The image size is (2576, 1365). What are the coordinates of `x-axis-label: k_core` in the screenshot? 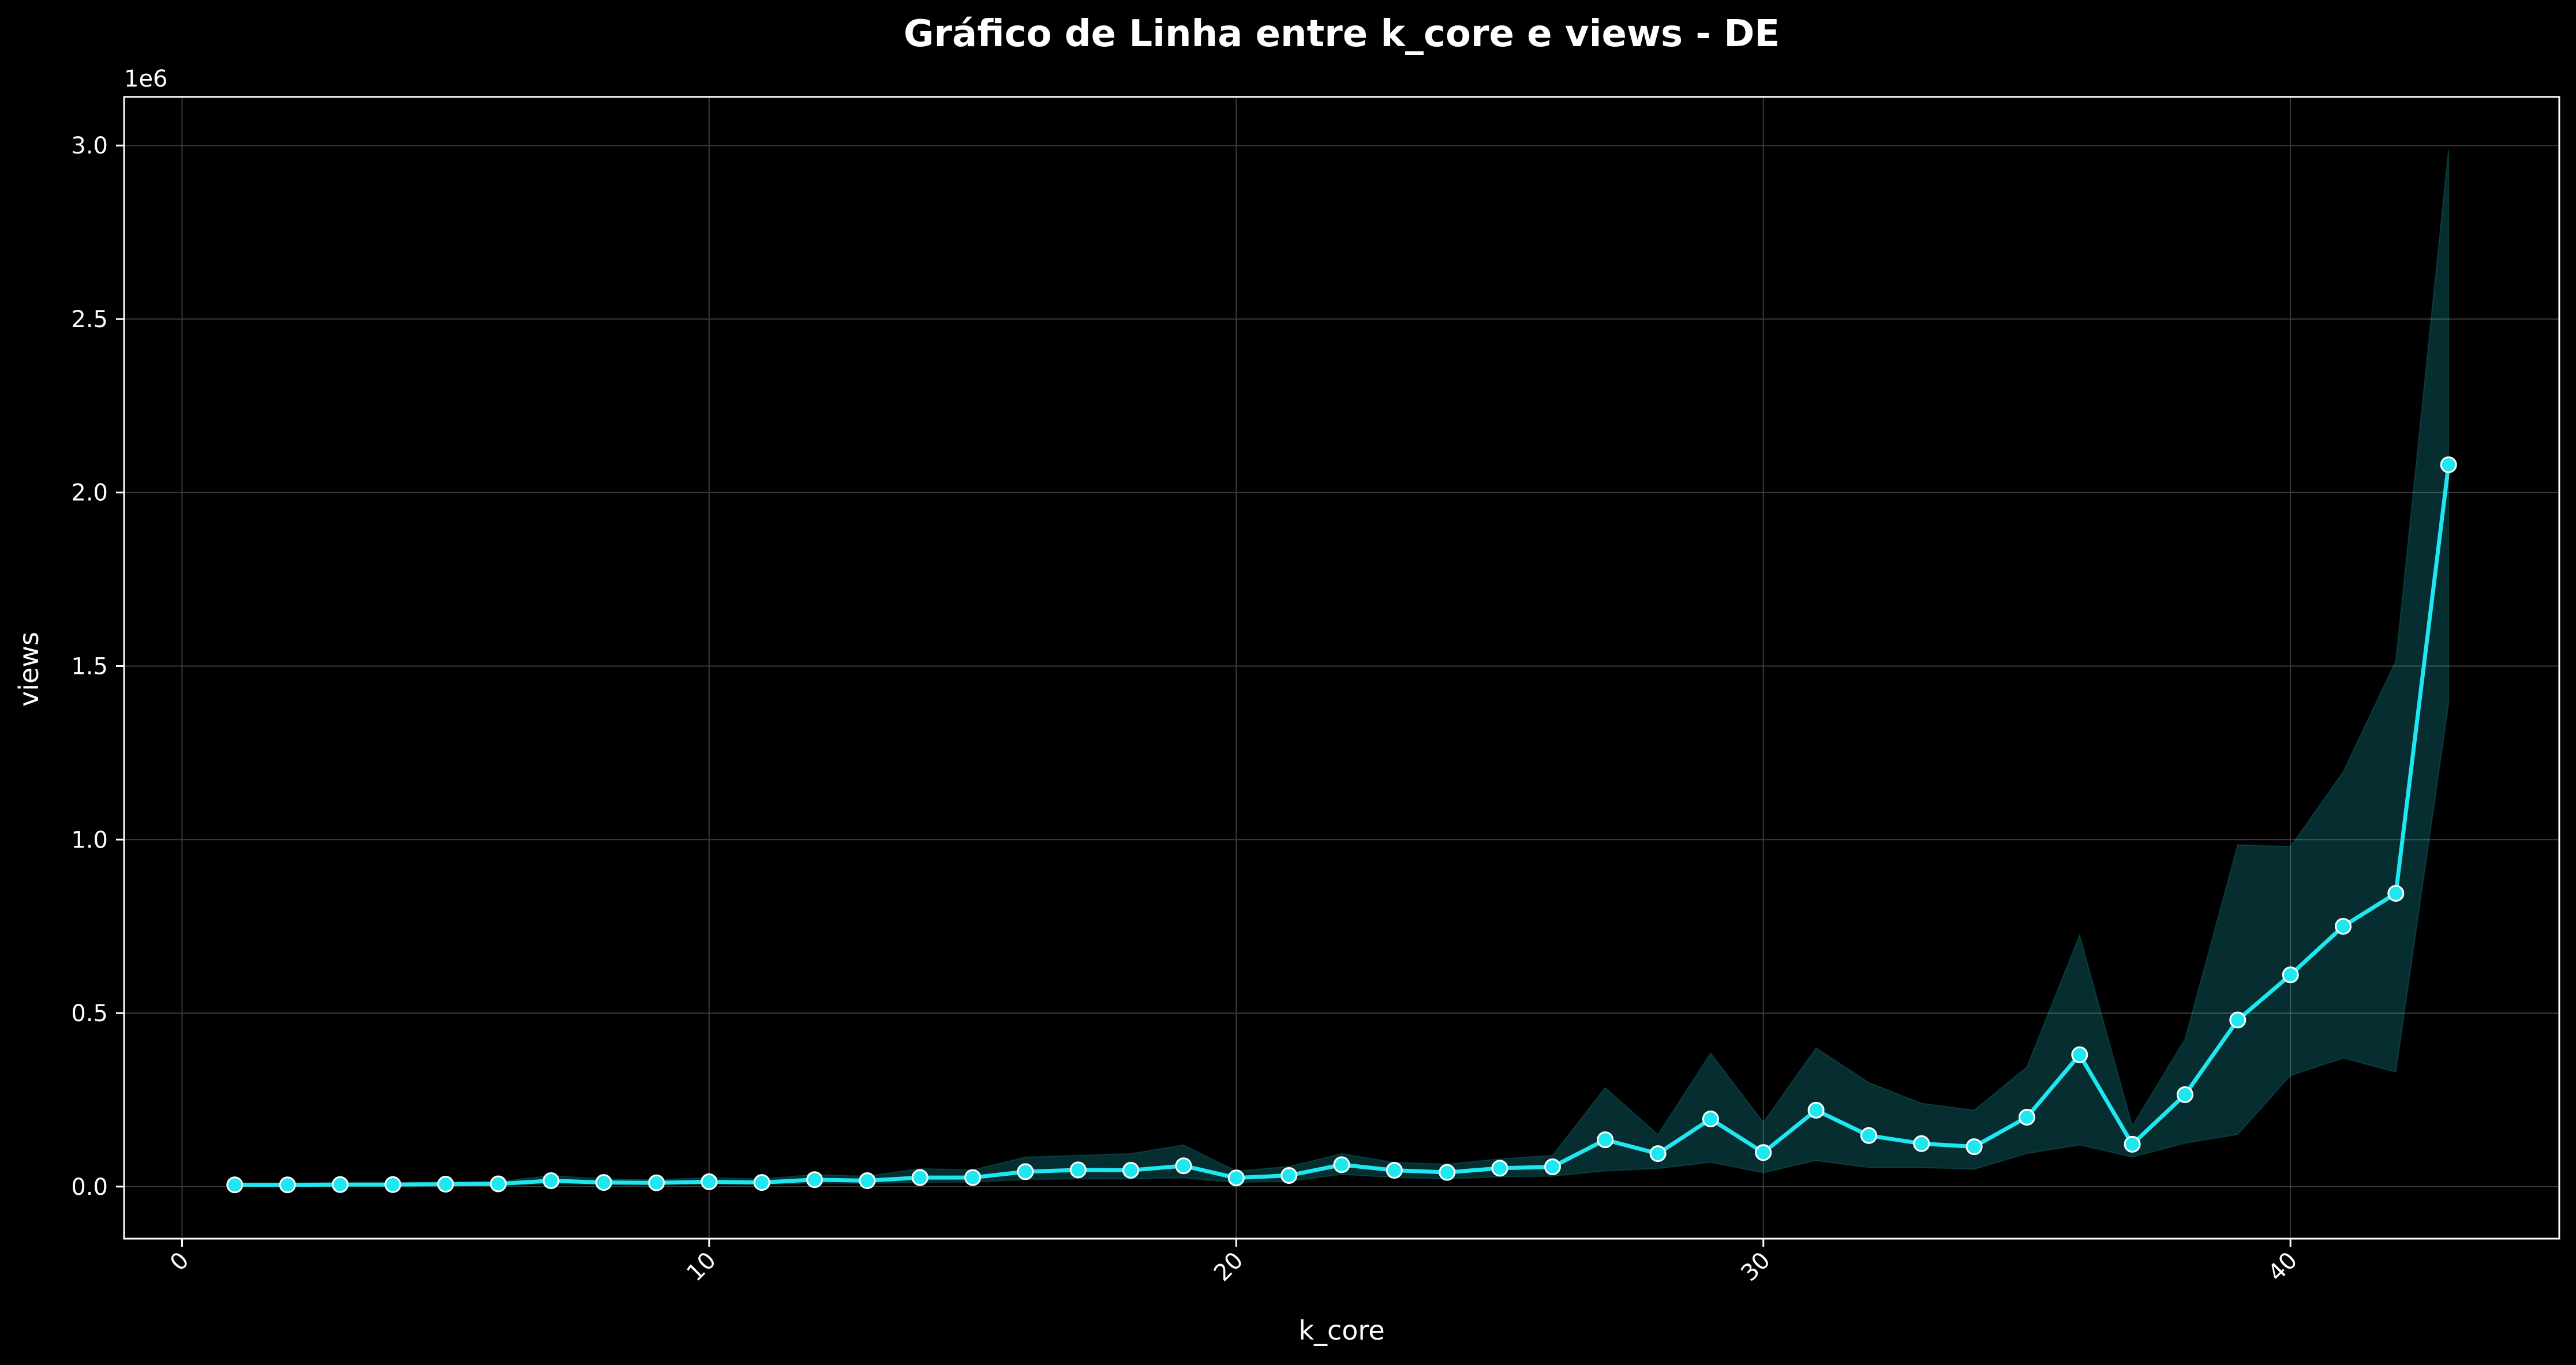 It's located at (1341, 1330).